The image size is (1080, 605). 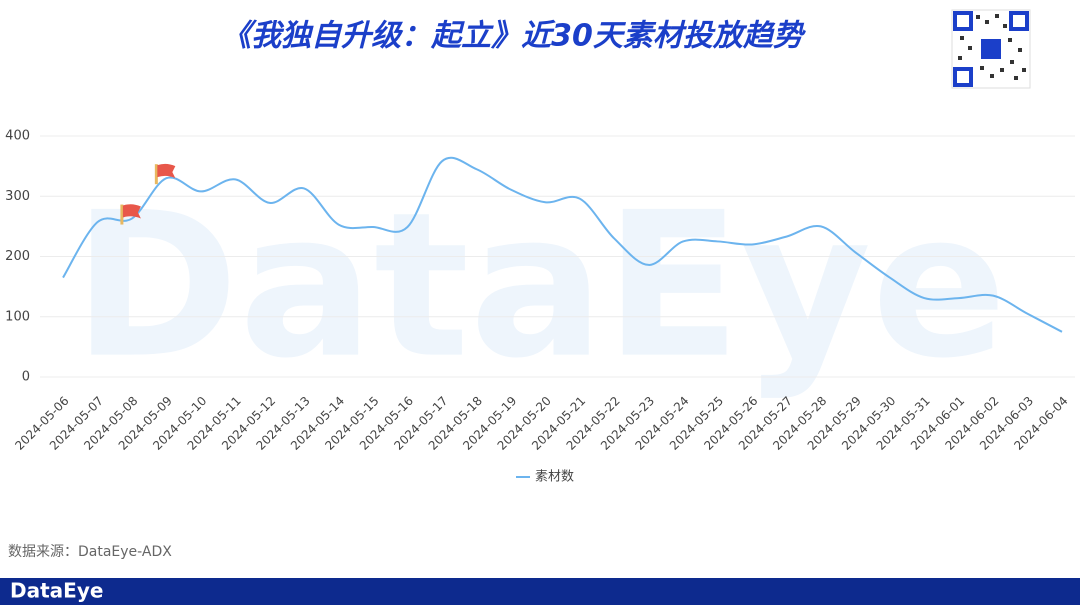 I want to click on y-tick-label: 300, so click(x=17, y=196).